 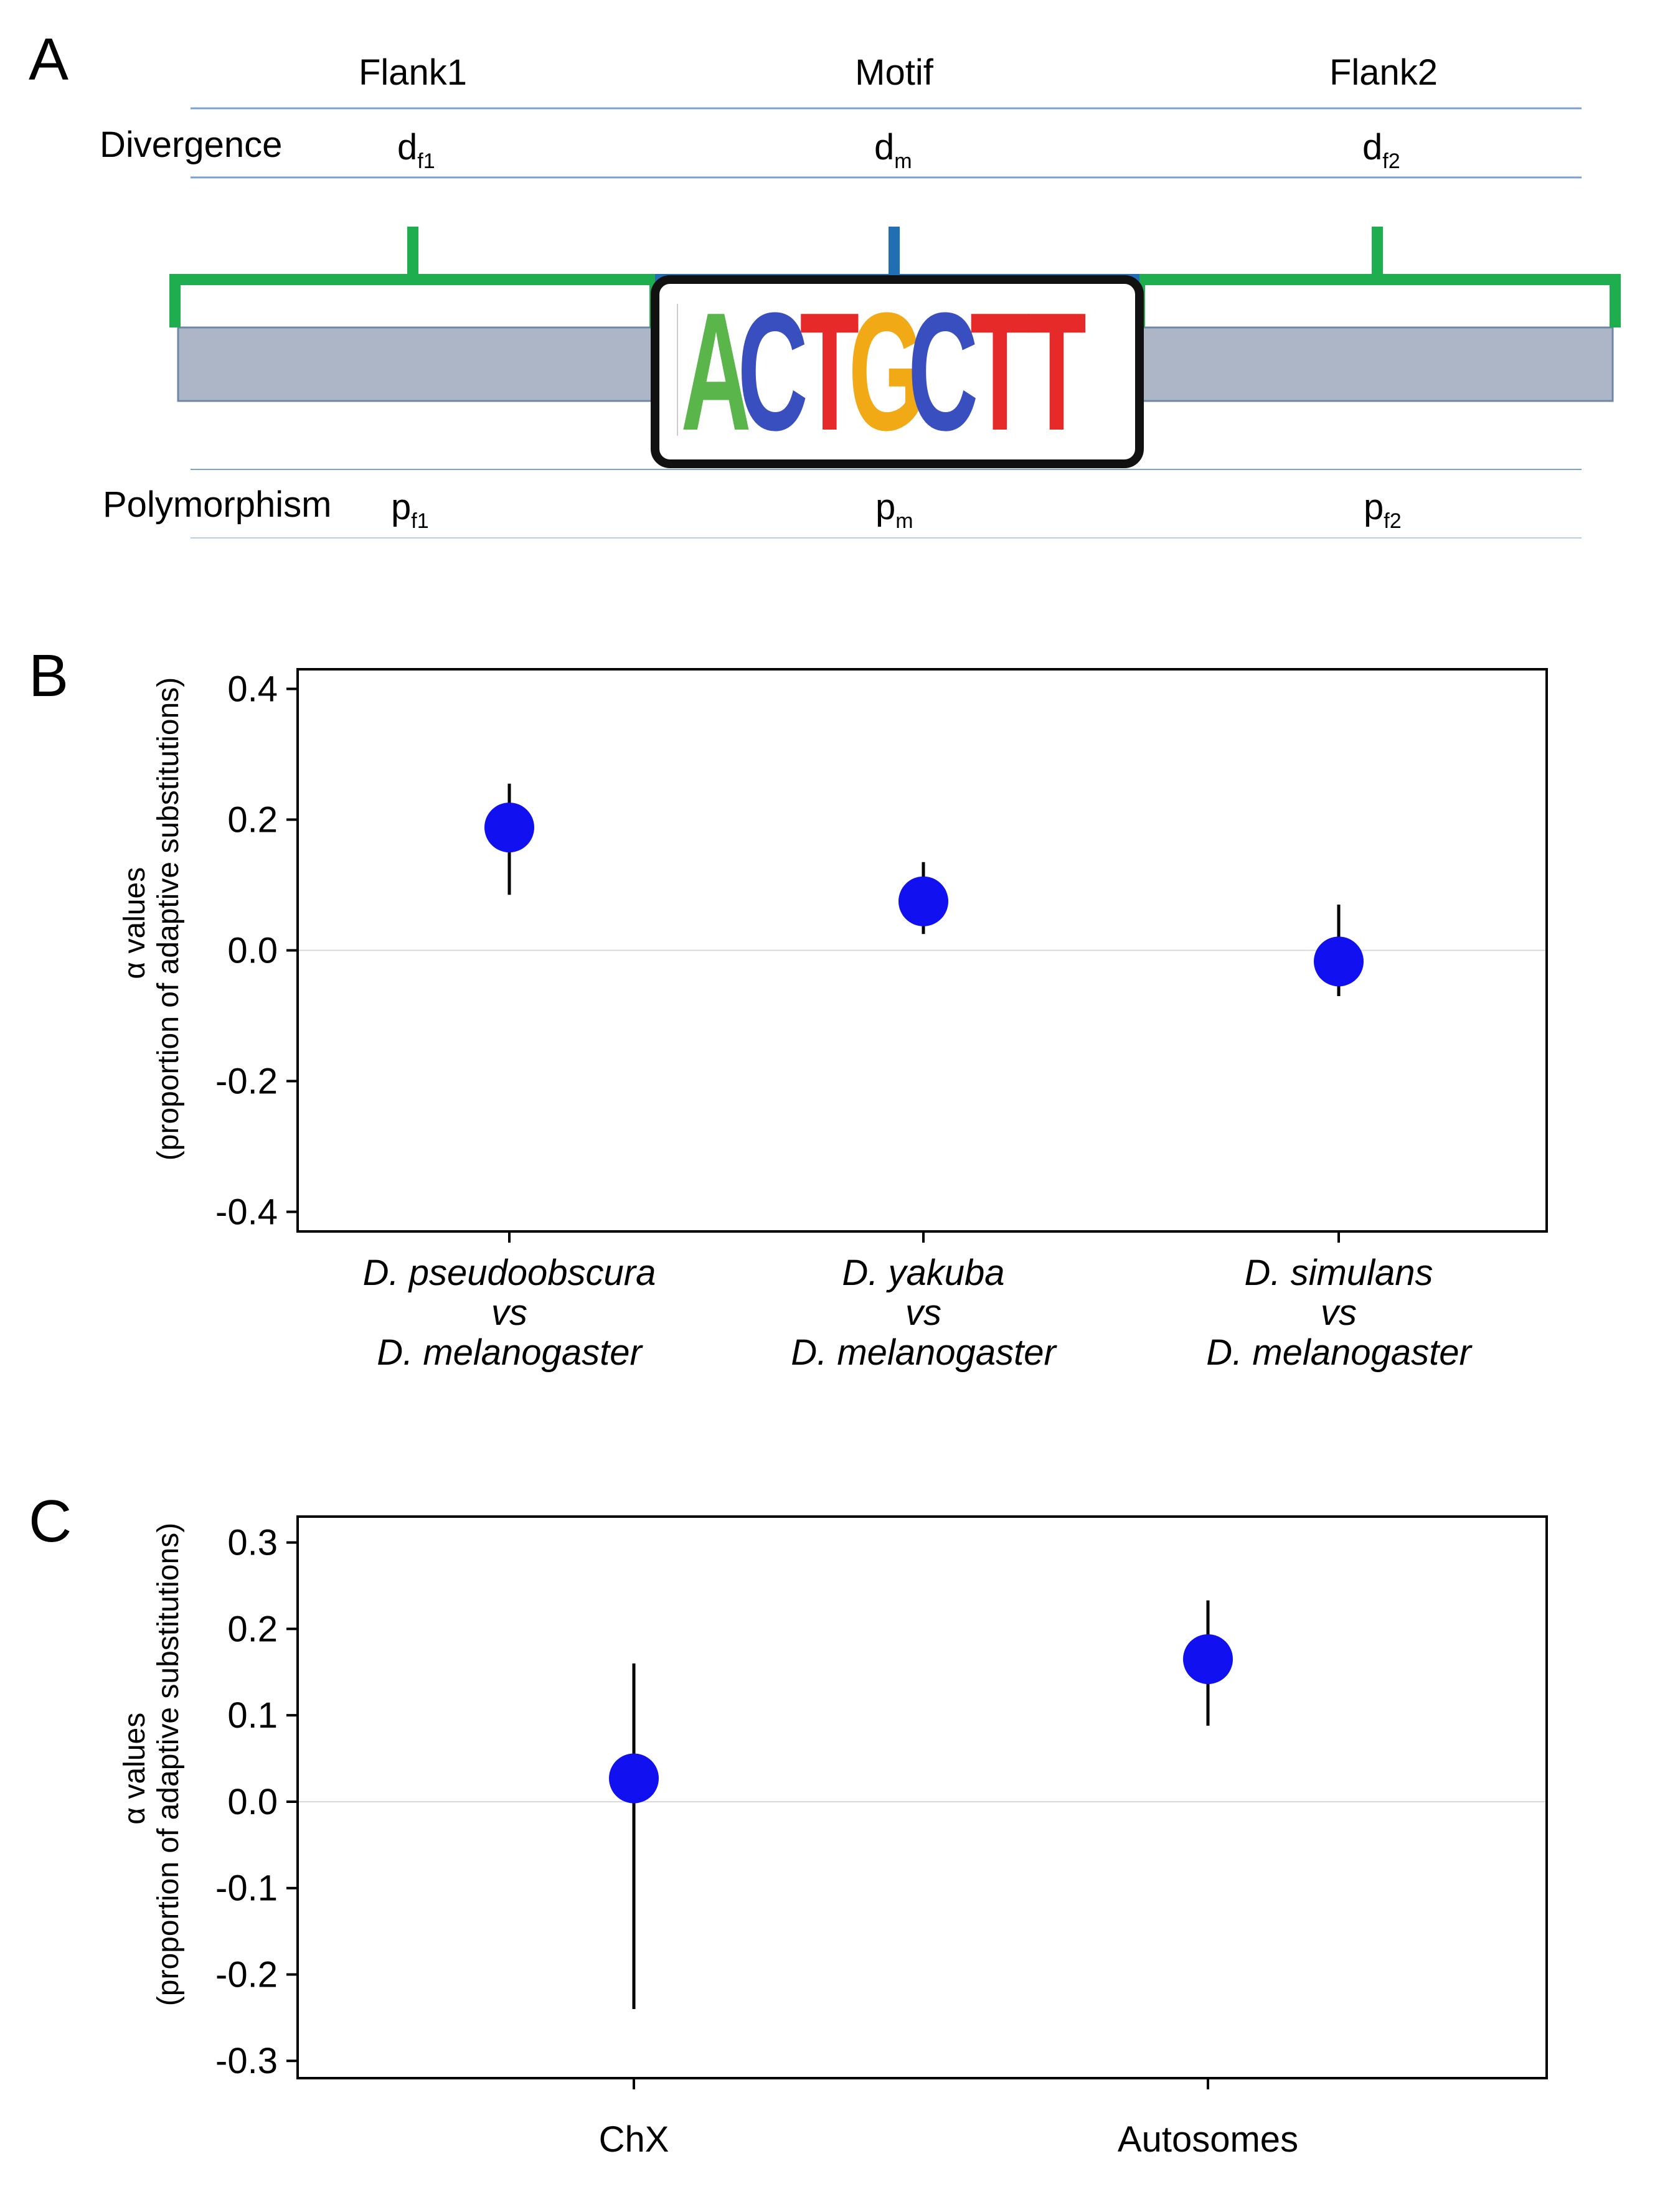 What do you see at coordinates (1381, 150) in the screenshot?
I see `divergence-flank2: df2` at bounding box center [1381, 150].